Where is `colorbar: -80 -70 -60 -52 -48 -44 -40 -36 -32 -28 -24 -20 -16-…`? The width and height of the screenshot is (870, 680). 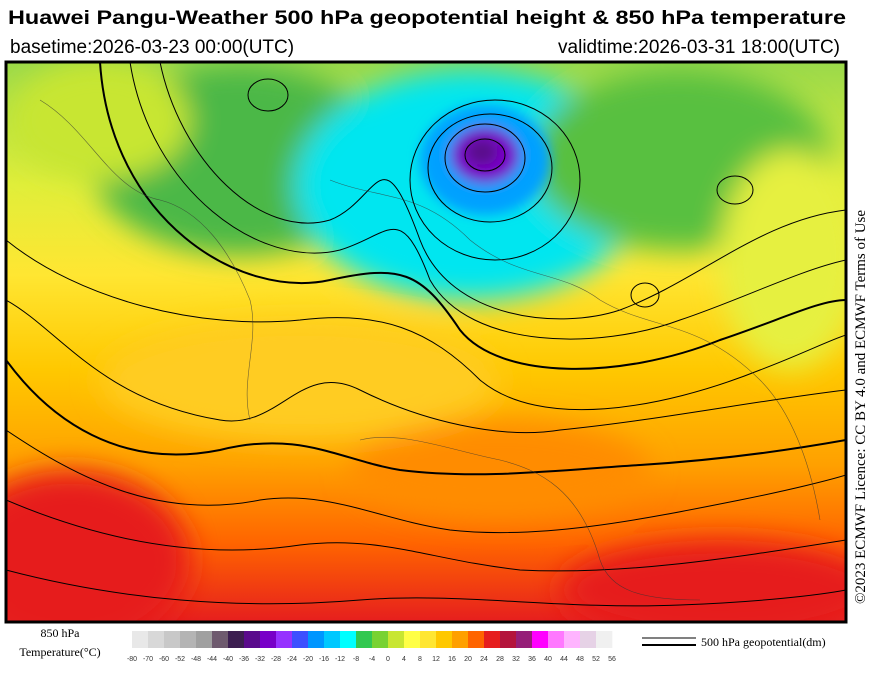
colorbar: -80 -70 -60 -52 -48 -44 -40 -36 -32 -28 -24 -20 -16-… is located at coordinates (371, 647).